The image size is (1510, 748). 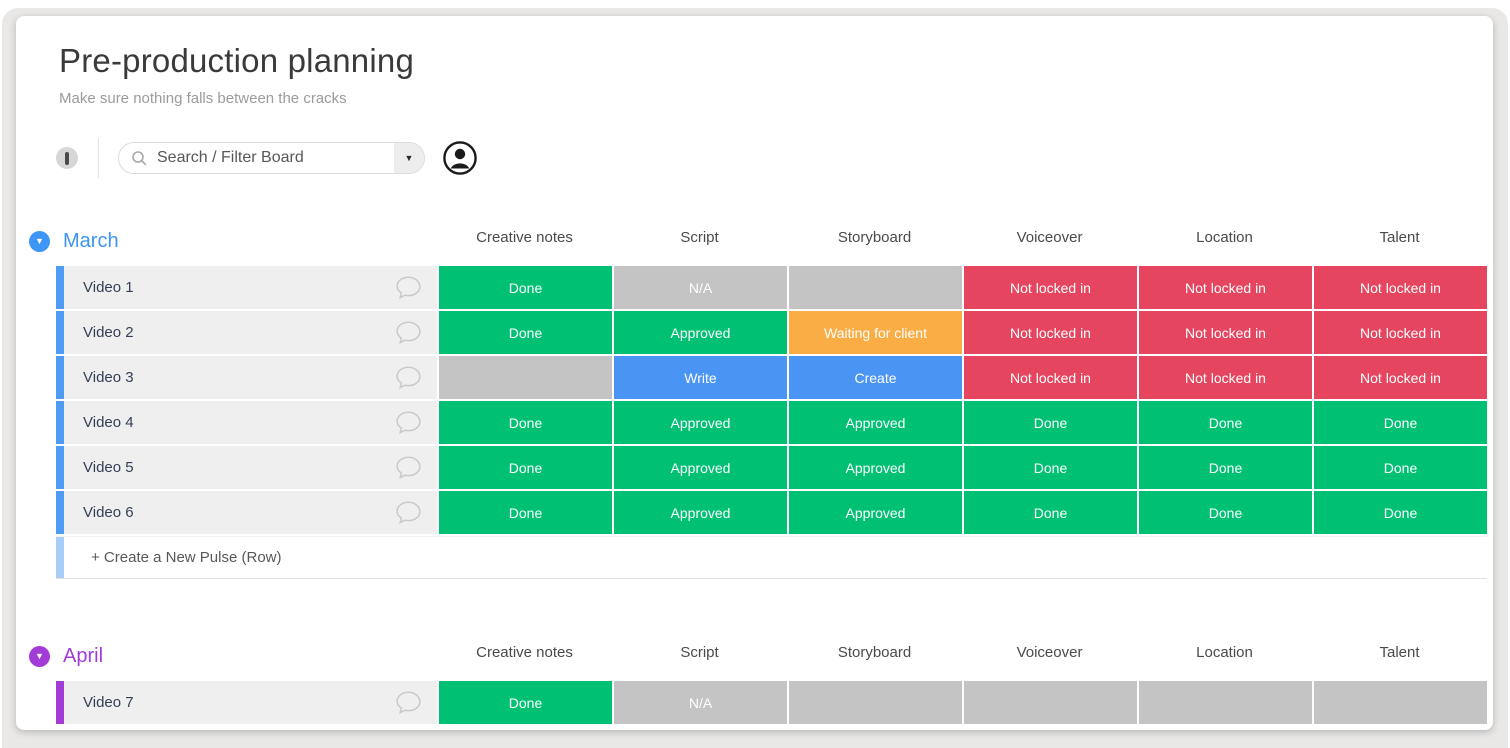 I want to click on pulse-name-cell: Video 6, so click(x=250, y=512).